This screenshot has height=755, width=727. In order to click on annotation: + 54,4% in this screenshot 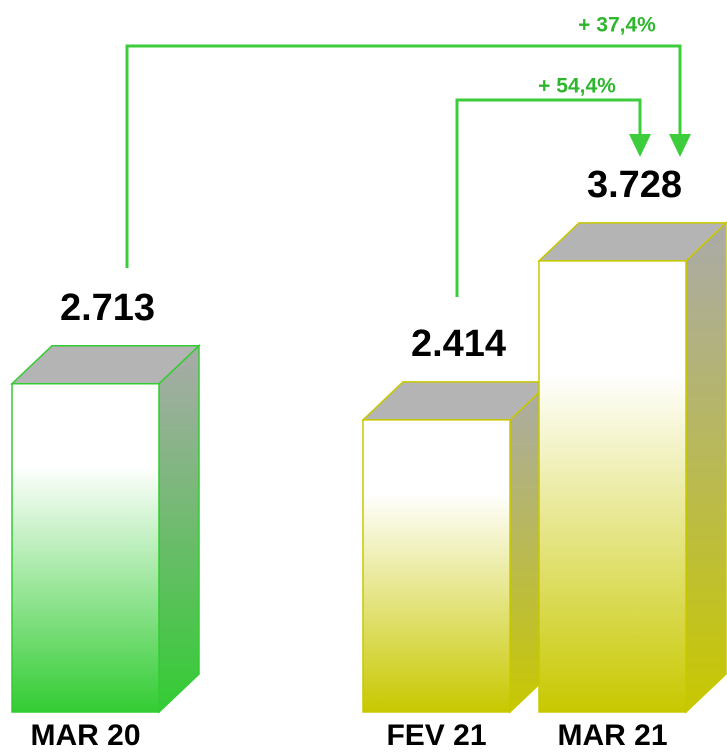, I will do `click(577, 86)`.